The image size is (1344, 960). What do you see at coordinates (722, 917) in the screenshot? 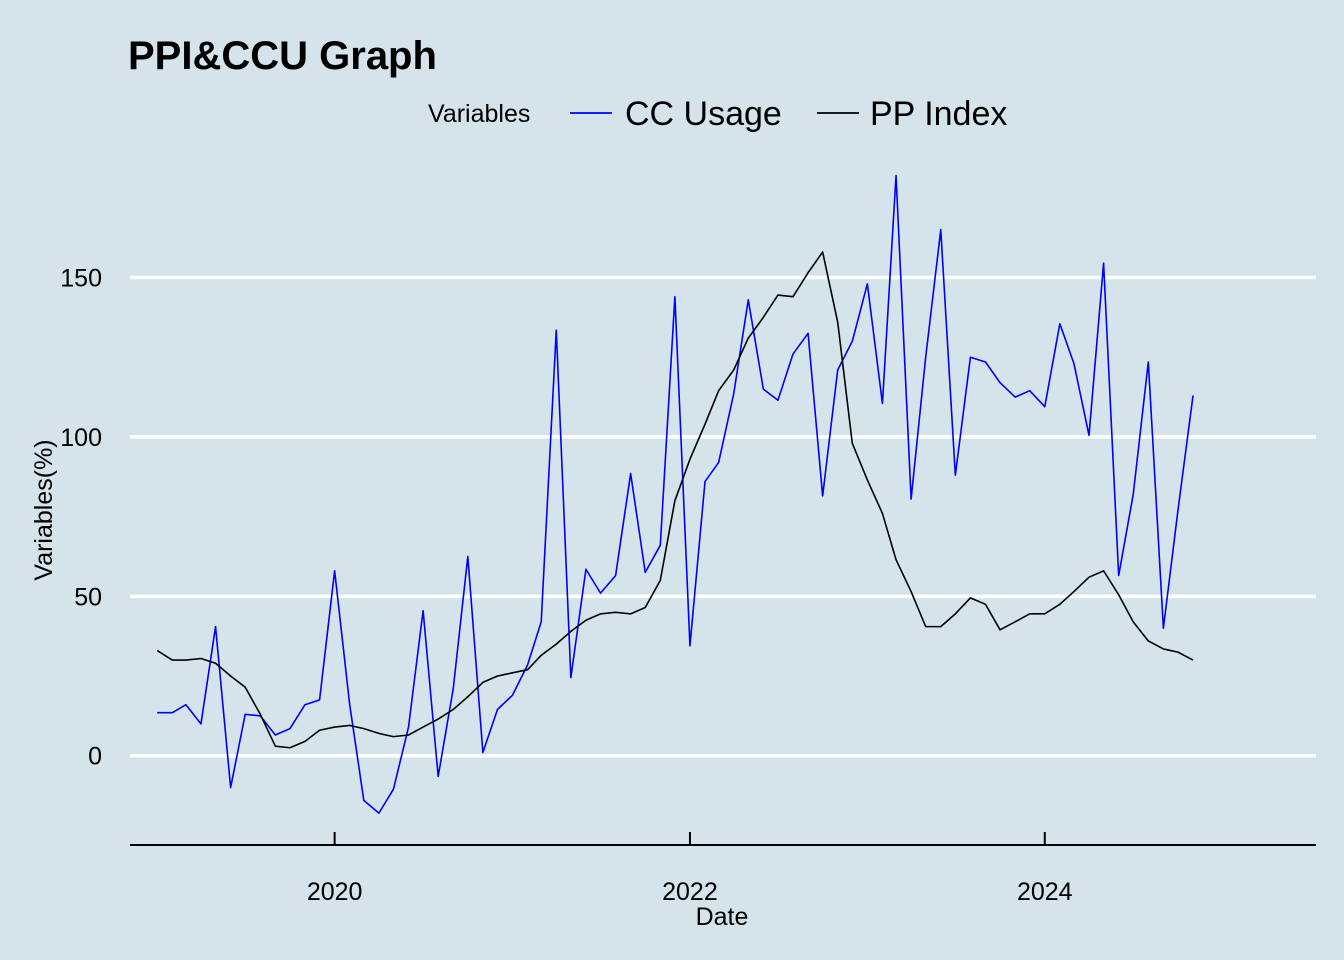
I see `x-axis-title: Date` at bounding box center [722, 917].